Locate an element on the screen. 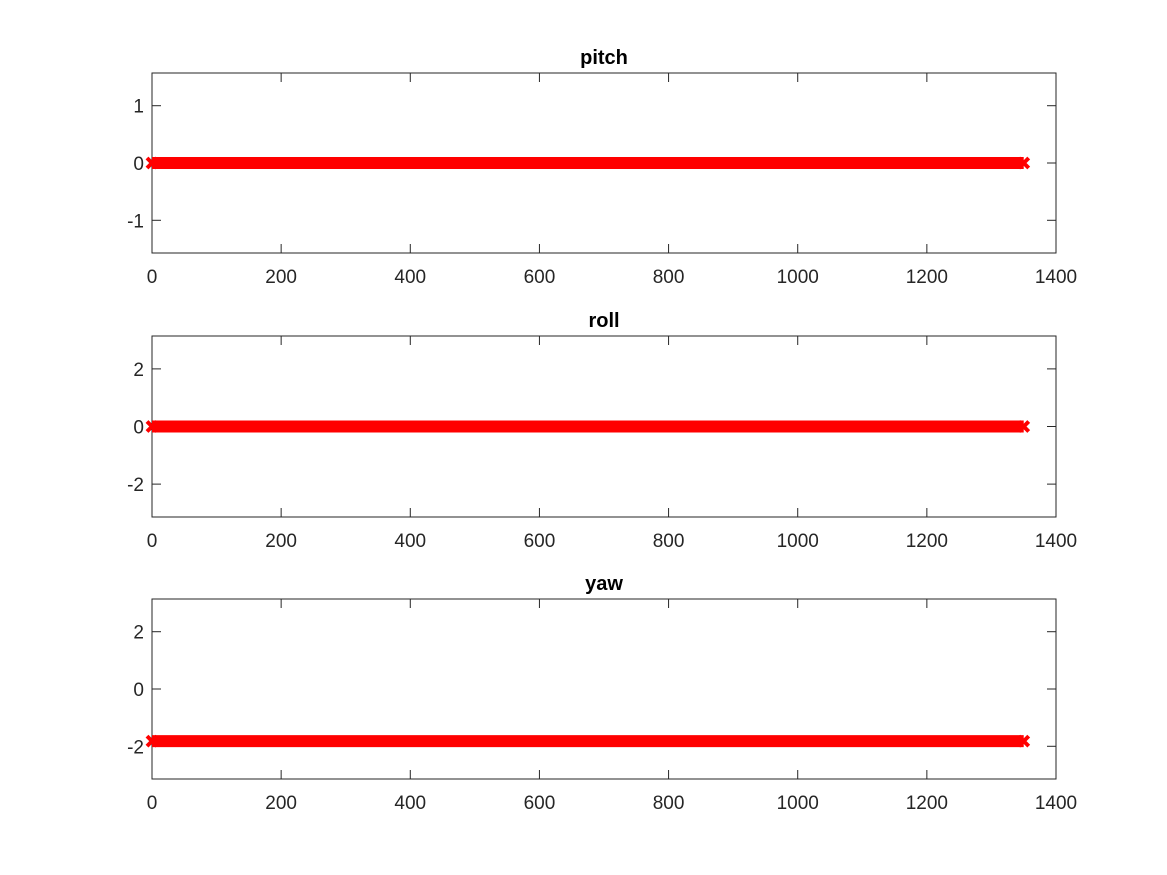 The image size is (1167, 875). subplot-title: roll is located at coordinates (603, 321).